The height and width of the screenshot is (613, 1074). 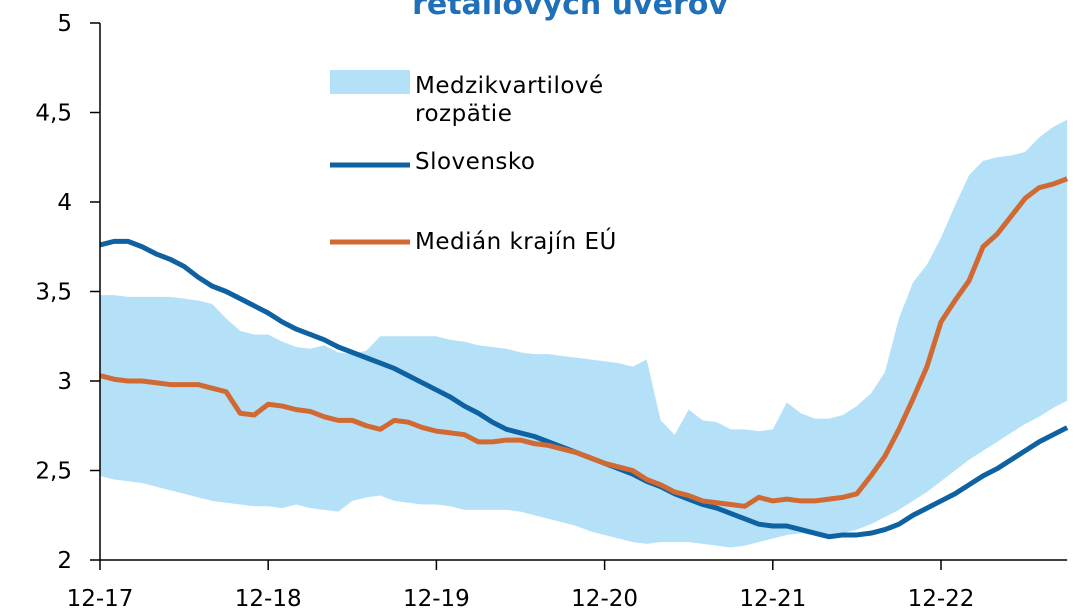 I want to click on x-tick-label: 12-22, so click(x=941, y=599).